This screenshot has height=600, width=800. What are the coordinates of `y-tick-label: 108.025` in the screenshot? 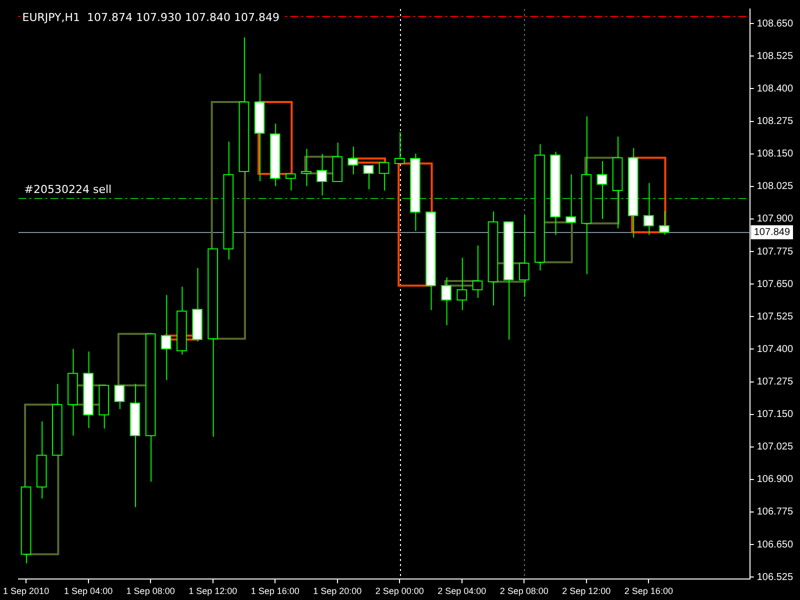 It's located at (775, 186).